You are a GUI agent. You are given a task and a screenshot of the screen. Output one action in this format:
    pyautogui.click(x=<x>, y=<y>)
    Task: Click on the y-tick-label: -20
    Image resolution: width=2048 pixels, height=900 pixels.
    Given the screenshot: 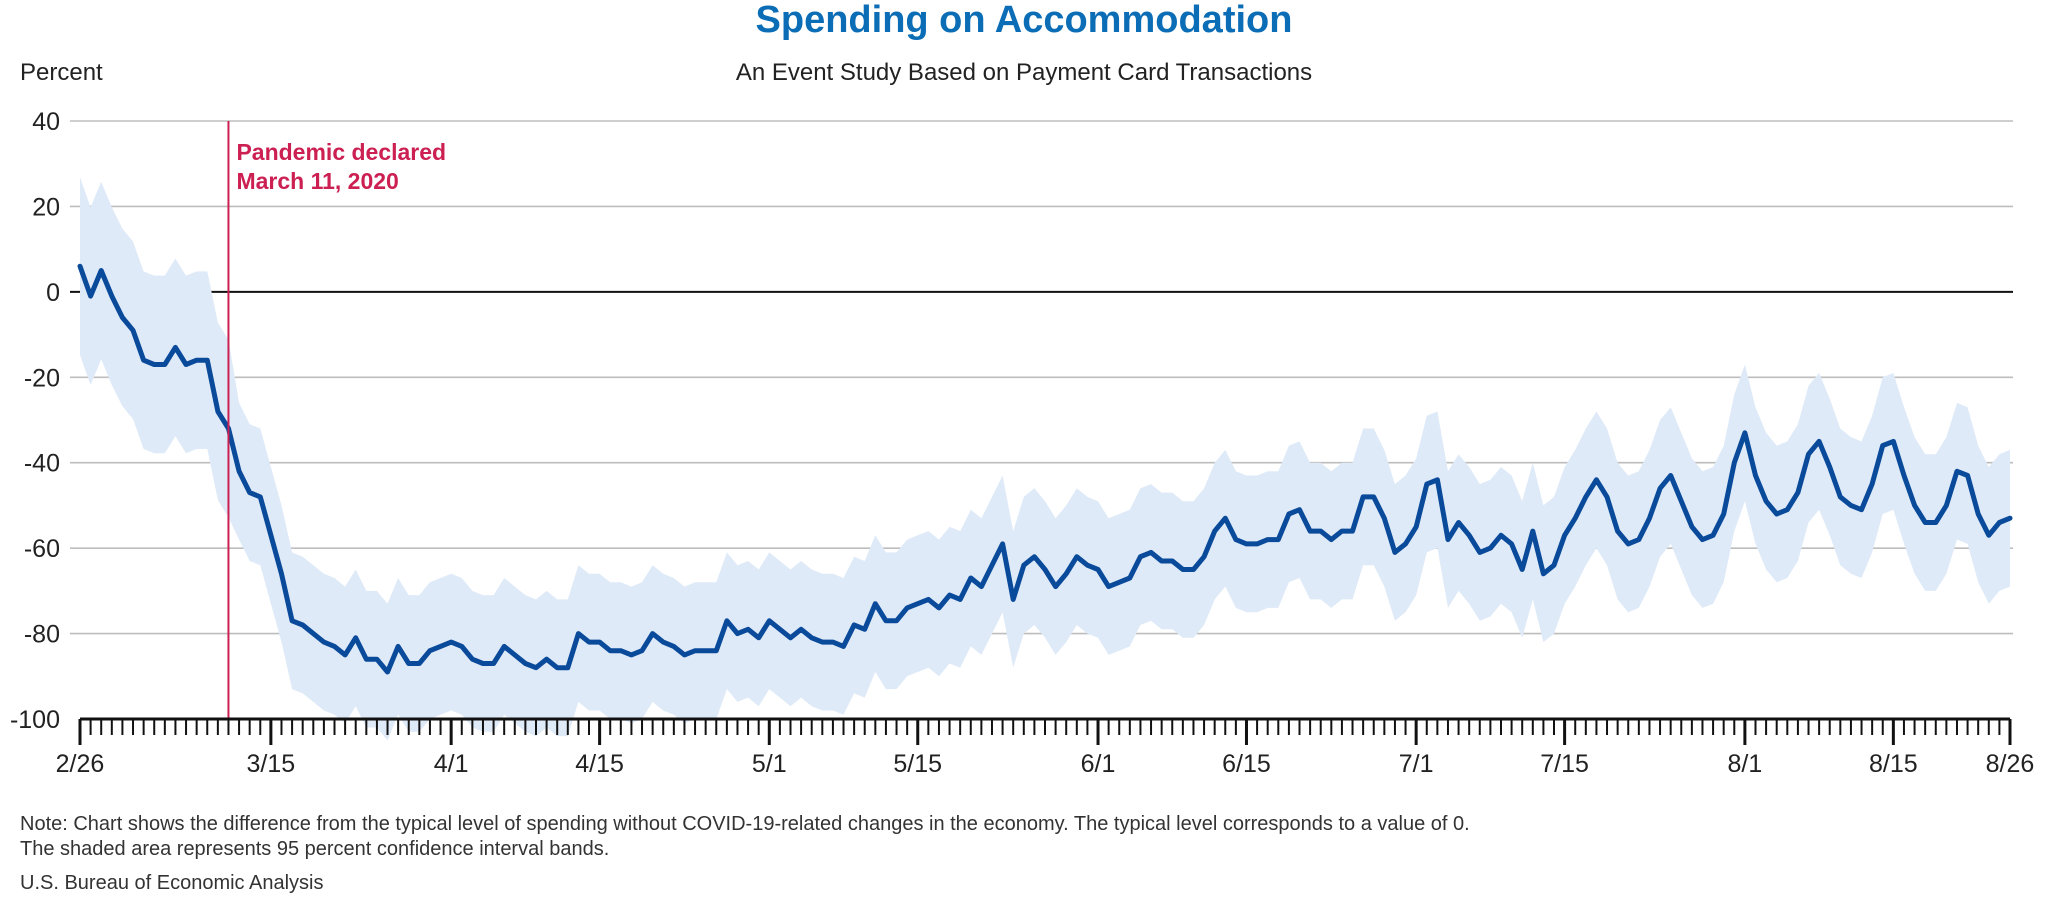 What is the action you would take?
    pyautogui.click(x=42, y=378)
    